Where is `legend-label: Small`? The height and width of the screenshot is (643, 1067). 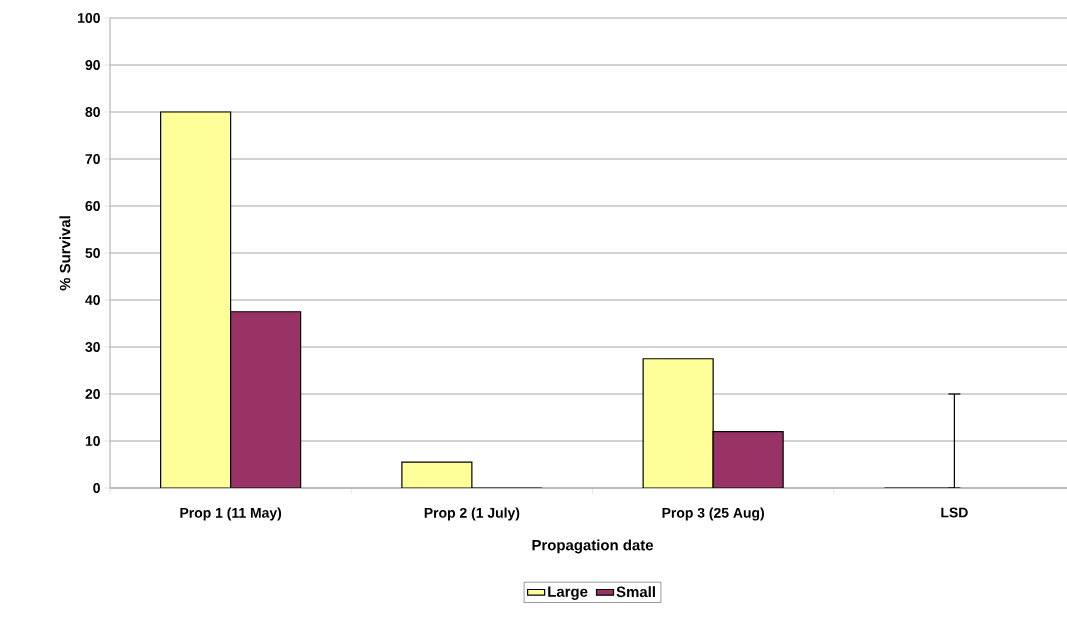
legend-label: Small is located at coordinates (635, 592).